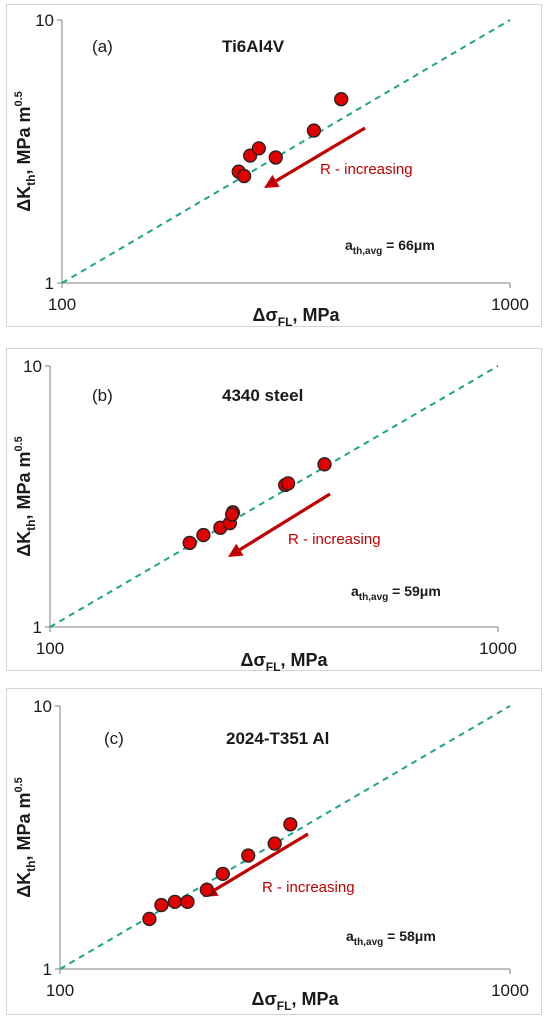 The height and width of the screenshot is (1024, 550). I want to click on panel-label: (c), so click(114, 738).